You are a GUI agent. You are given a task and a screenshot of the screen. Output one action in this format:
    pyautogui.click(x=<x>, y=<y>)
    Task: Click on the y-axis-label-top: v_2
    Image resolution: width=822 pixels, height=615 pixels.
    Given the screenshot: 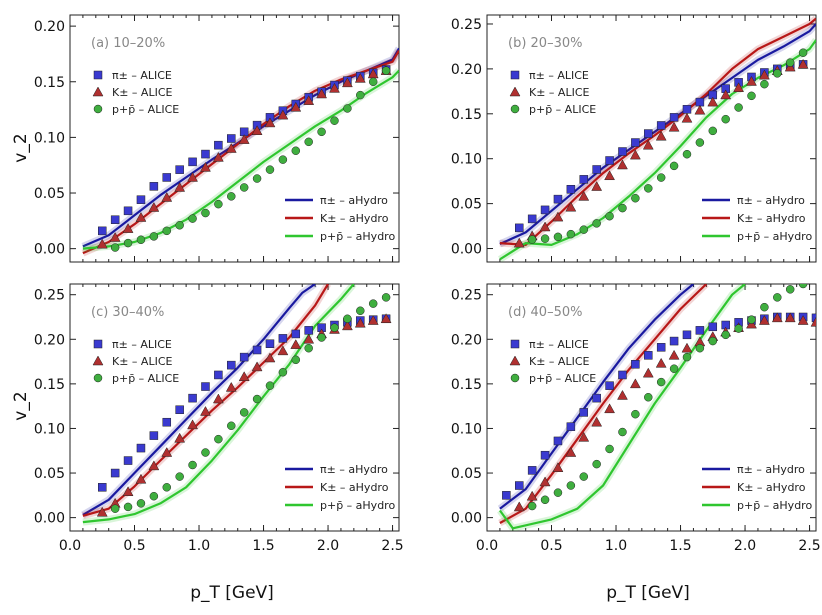 What is the action you would take?
    pyautogui.click(x=21, y=147)
    